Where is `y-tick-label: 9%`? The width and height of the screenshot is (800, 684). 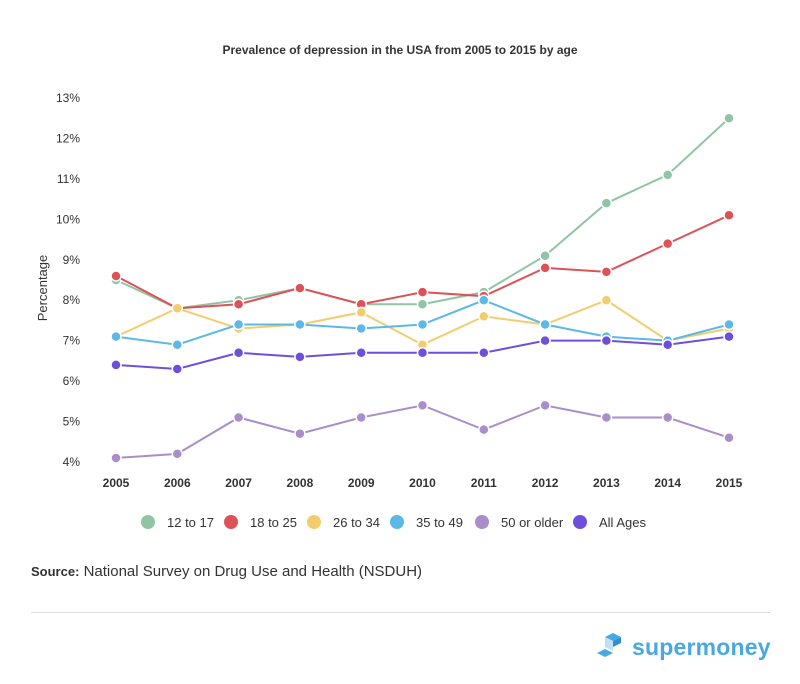
y-tick-label: 9% is located at coordinates (72, 260).